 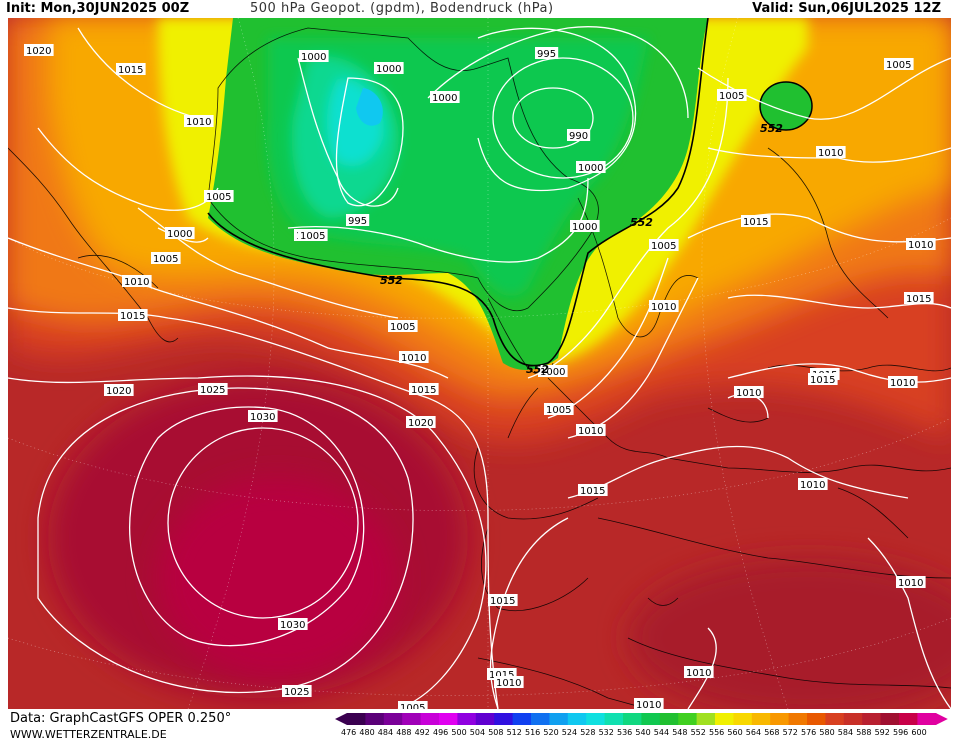 What do you see at coordinates (369, 142) in the screenshot?
I see `isobar-995-greenland` at bounding box center [369, 142].